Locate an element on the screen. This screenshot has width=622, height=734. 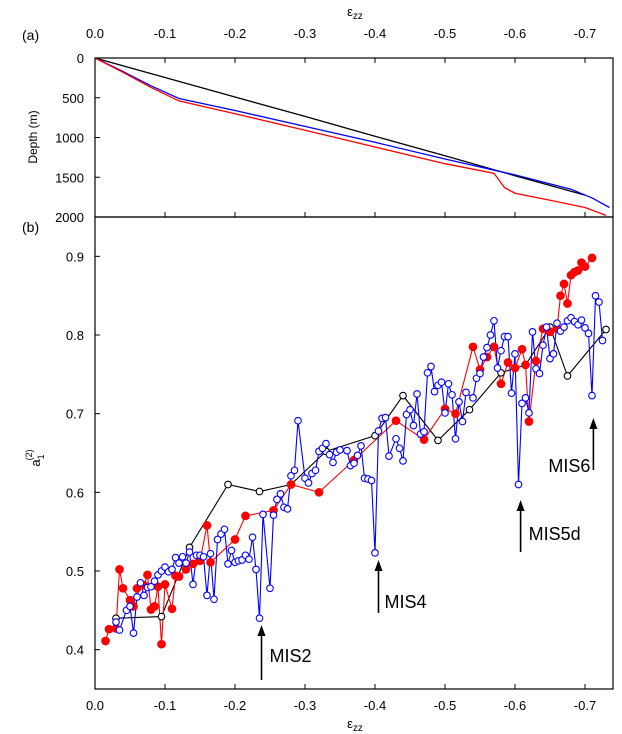
top-axis-label: εzz is located at coordinates (355, 13).